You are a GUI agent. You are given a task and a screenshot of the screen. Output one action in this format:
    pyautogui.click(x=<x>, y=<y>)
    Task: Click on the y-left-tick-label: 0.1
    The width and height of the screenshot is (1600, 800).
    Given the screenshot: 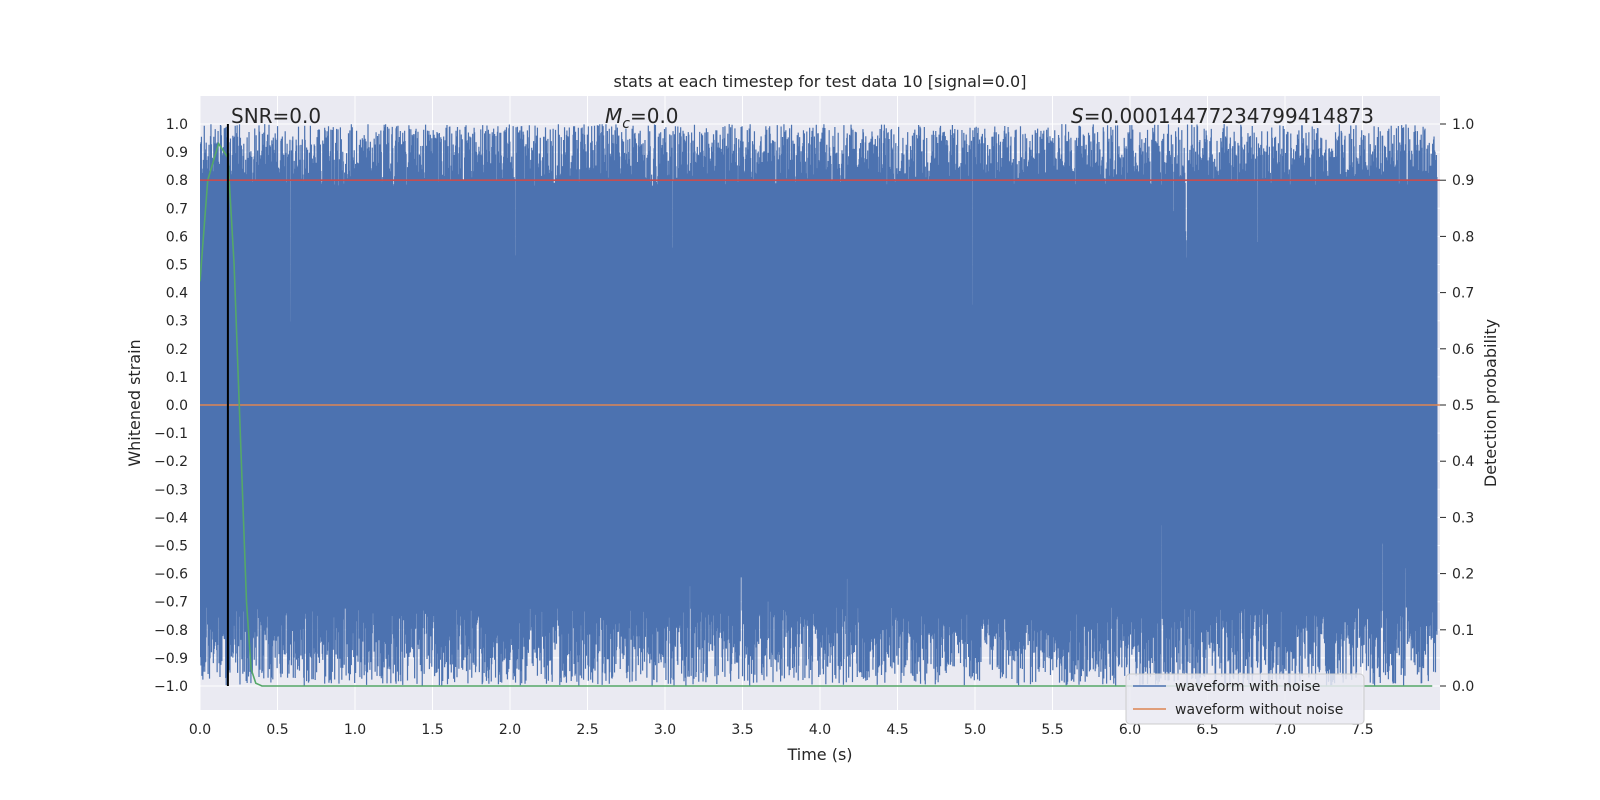 What is the action you would take?
    pyautogui.click(x=177, y=378)
    